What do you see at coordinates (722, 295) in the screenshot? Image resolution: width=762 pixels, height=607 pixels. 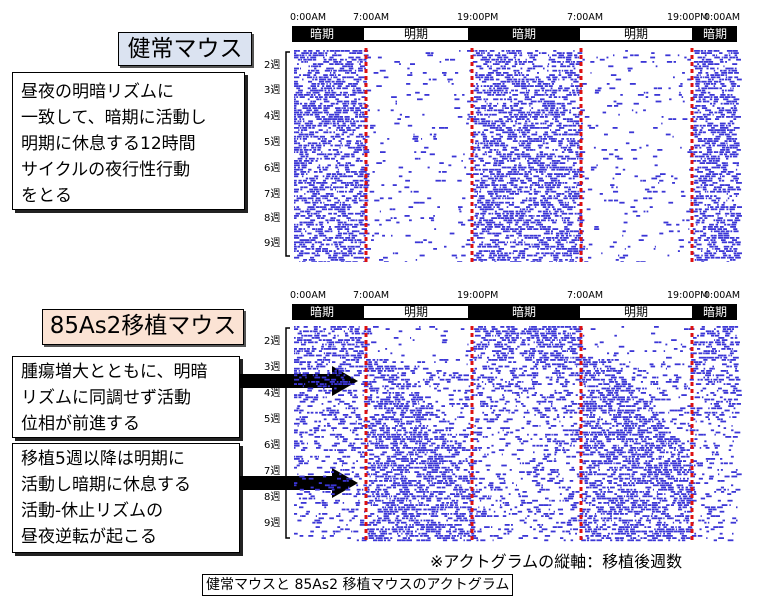 I see `time-label: 0:00AM` at bounding box center [722, 295].